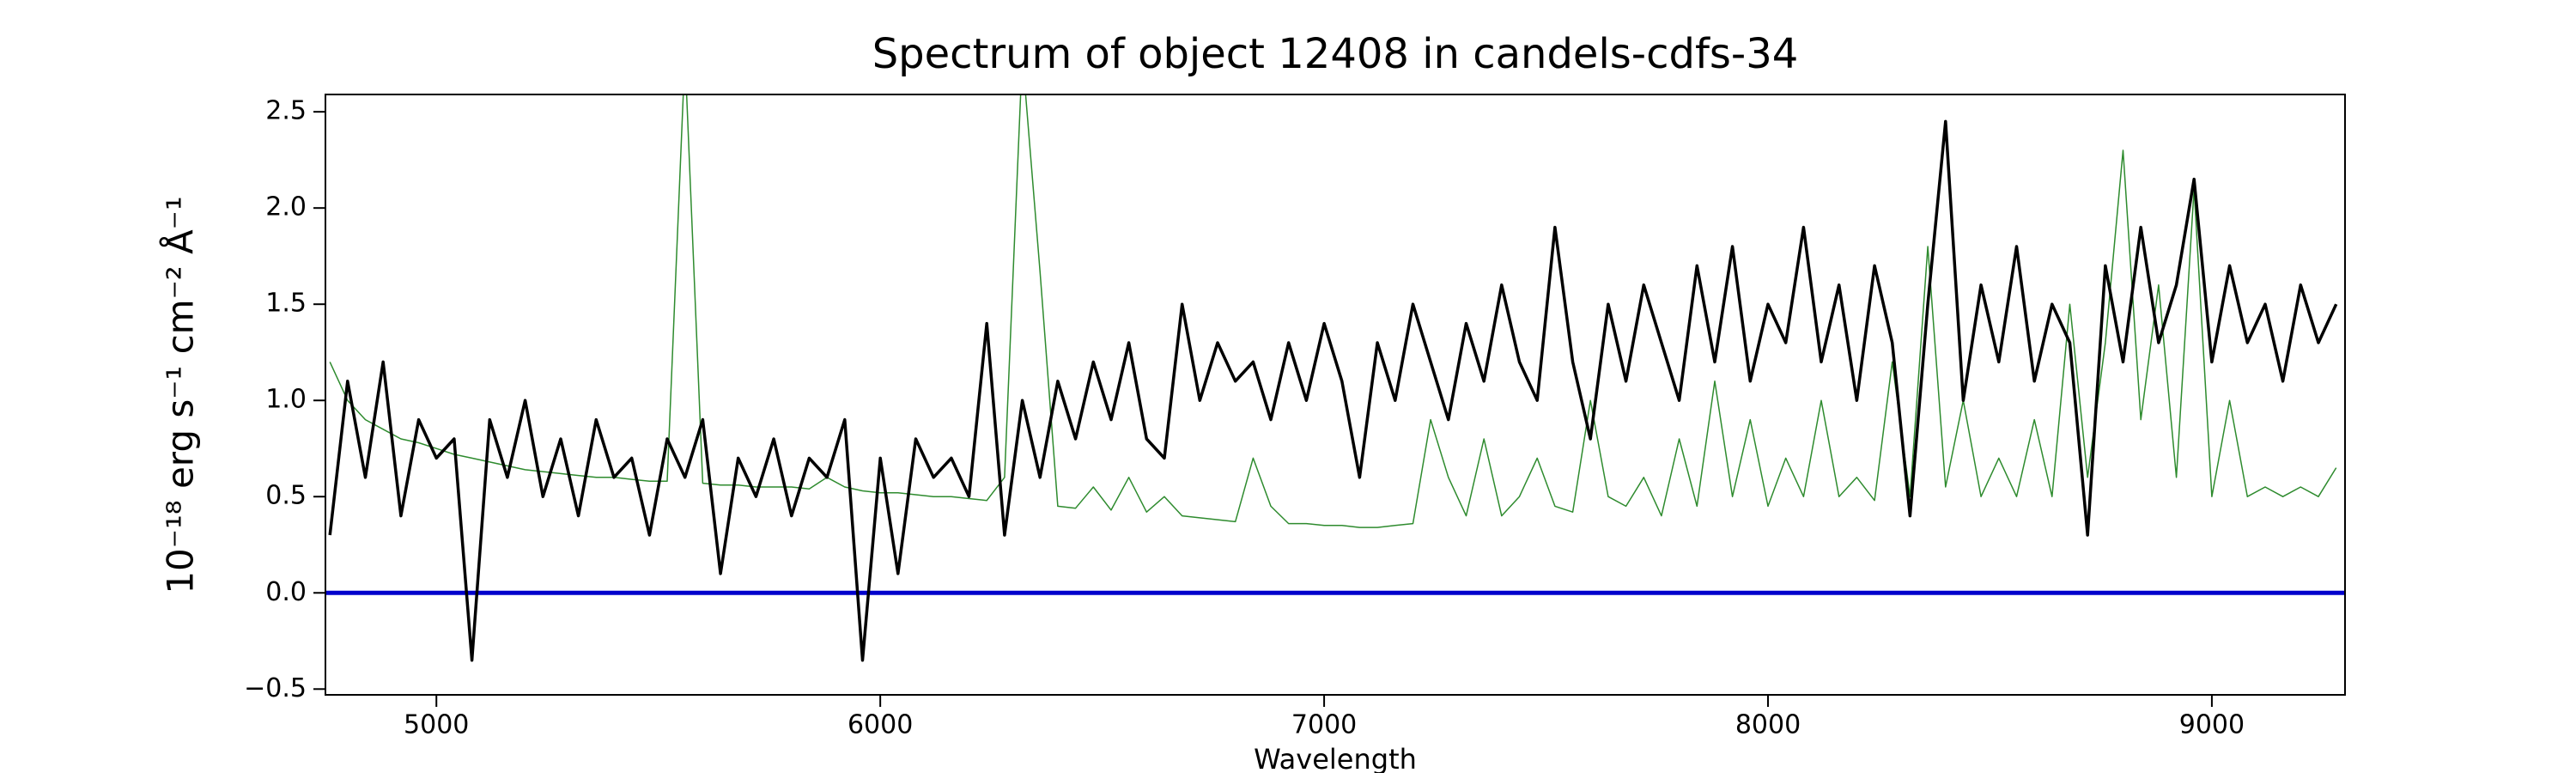  Describe the element at coordinates (2212, 725) in the screenshot. I see `x-tick-label: 9000` at that location.